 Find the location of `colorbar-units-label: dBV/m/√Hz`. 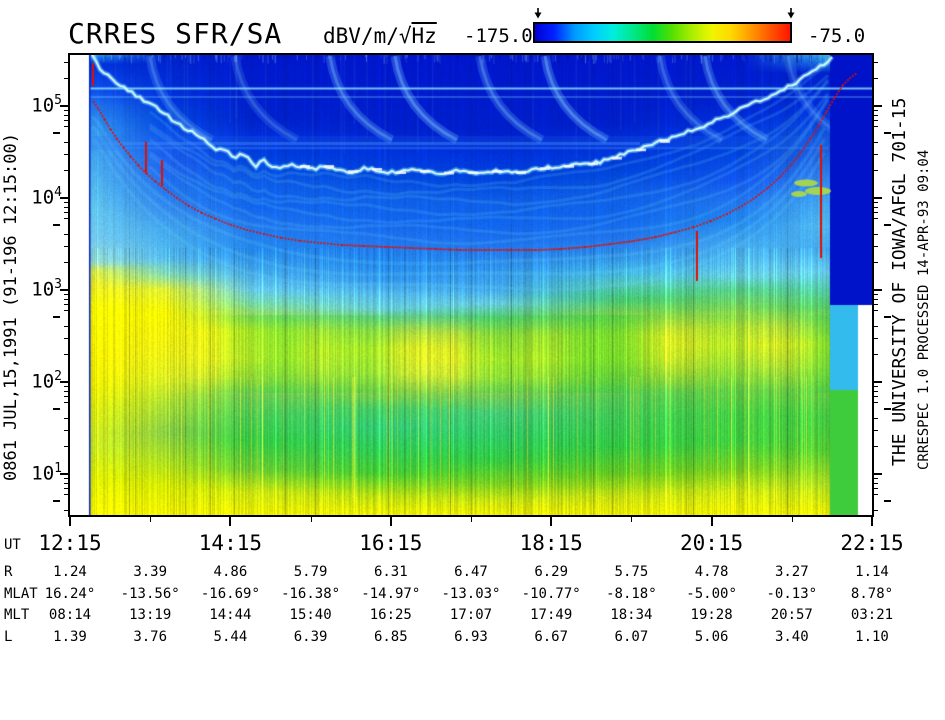

colorbar-units-label: dBV/m/√Hz is located at coordinates (380, 36).